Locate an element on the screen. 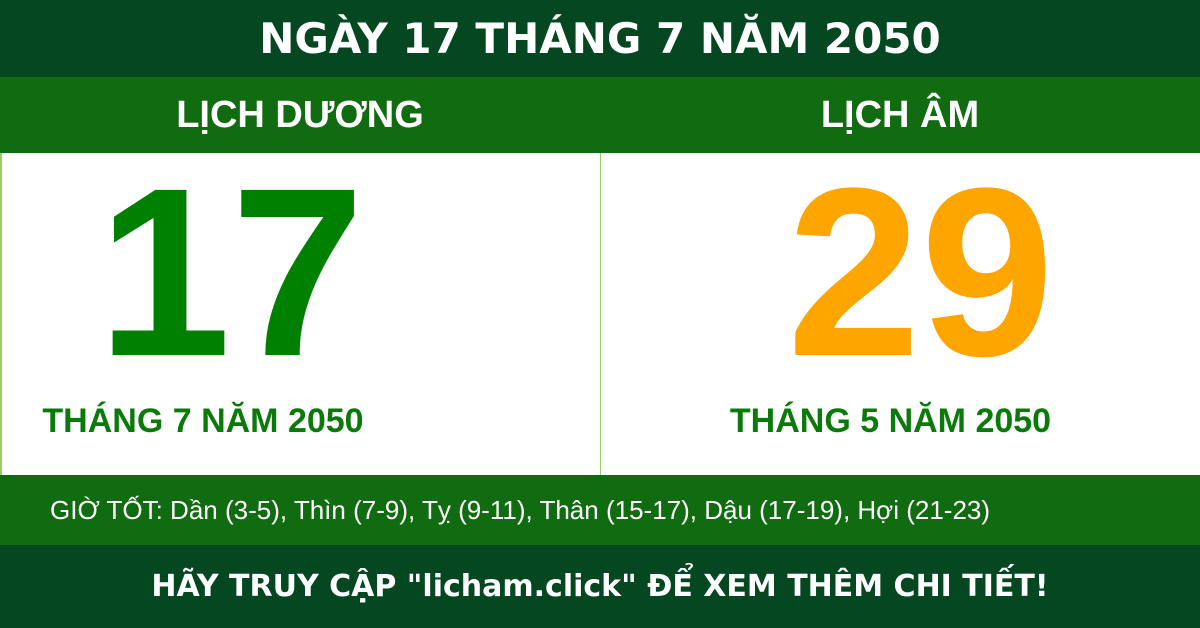  solar-day: 17 is located at coordinates (231, 272).